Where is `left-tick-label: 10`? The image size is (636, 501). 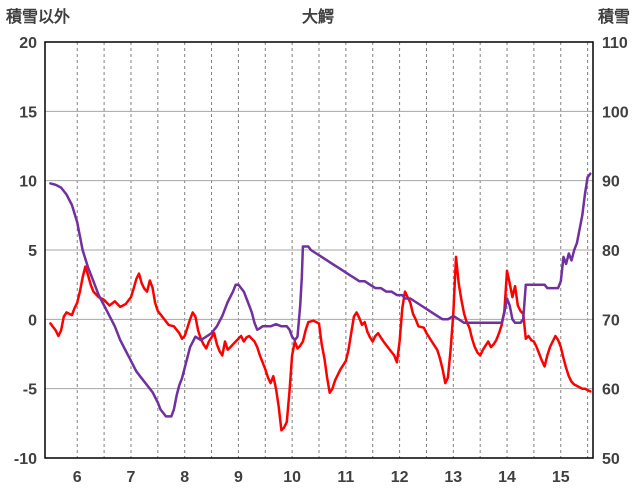 left-tick-label: 10 is located at coordinates (28, 182).